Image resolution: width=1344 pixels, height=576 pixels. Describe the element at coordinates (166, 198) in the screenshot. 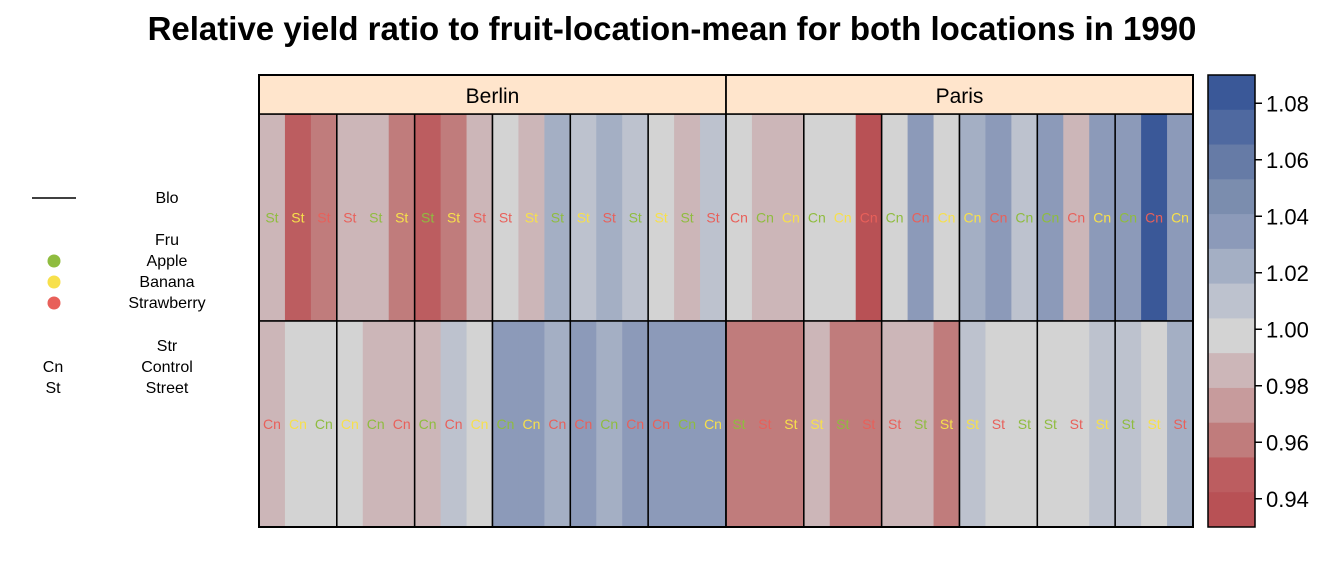

I see `legend-block-title: Blo` at that location.